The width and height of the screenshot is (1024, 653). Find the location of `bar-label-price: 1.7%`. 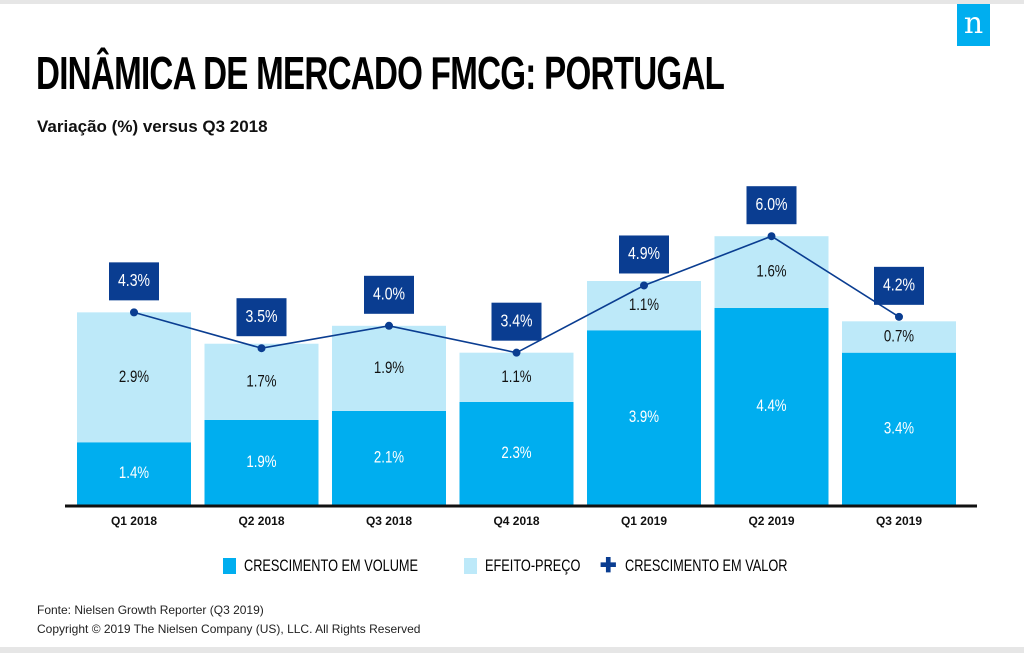

bar-label-price: 1.7% is located at coordinates (261, 381).